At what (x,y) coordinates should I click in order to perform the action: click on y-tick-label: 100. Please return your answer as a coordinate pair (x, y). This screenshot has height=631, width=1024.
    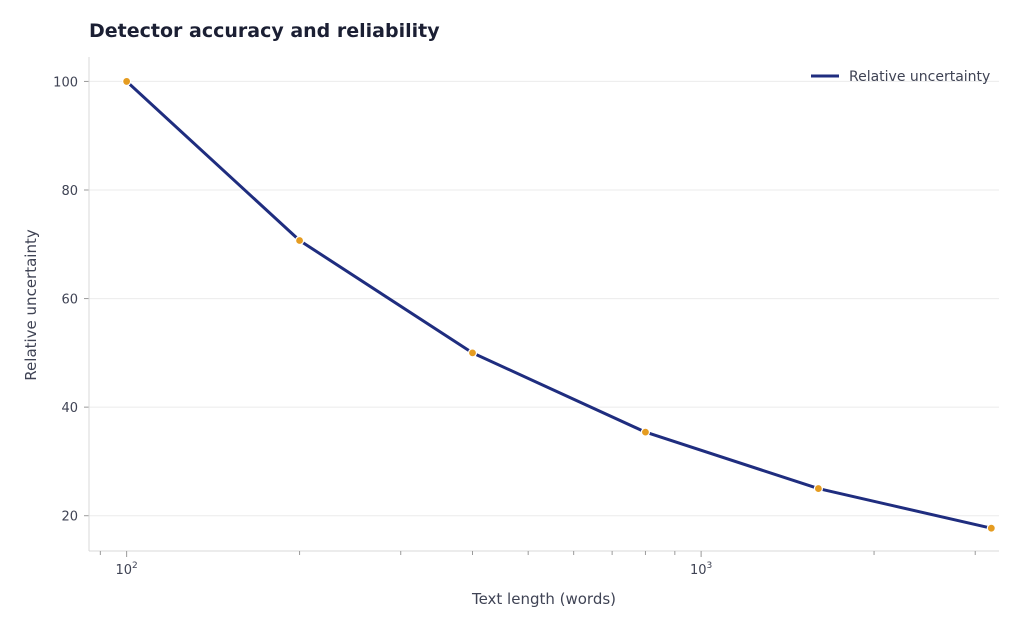
    Looking at the image, I should click on (65, 82).